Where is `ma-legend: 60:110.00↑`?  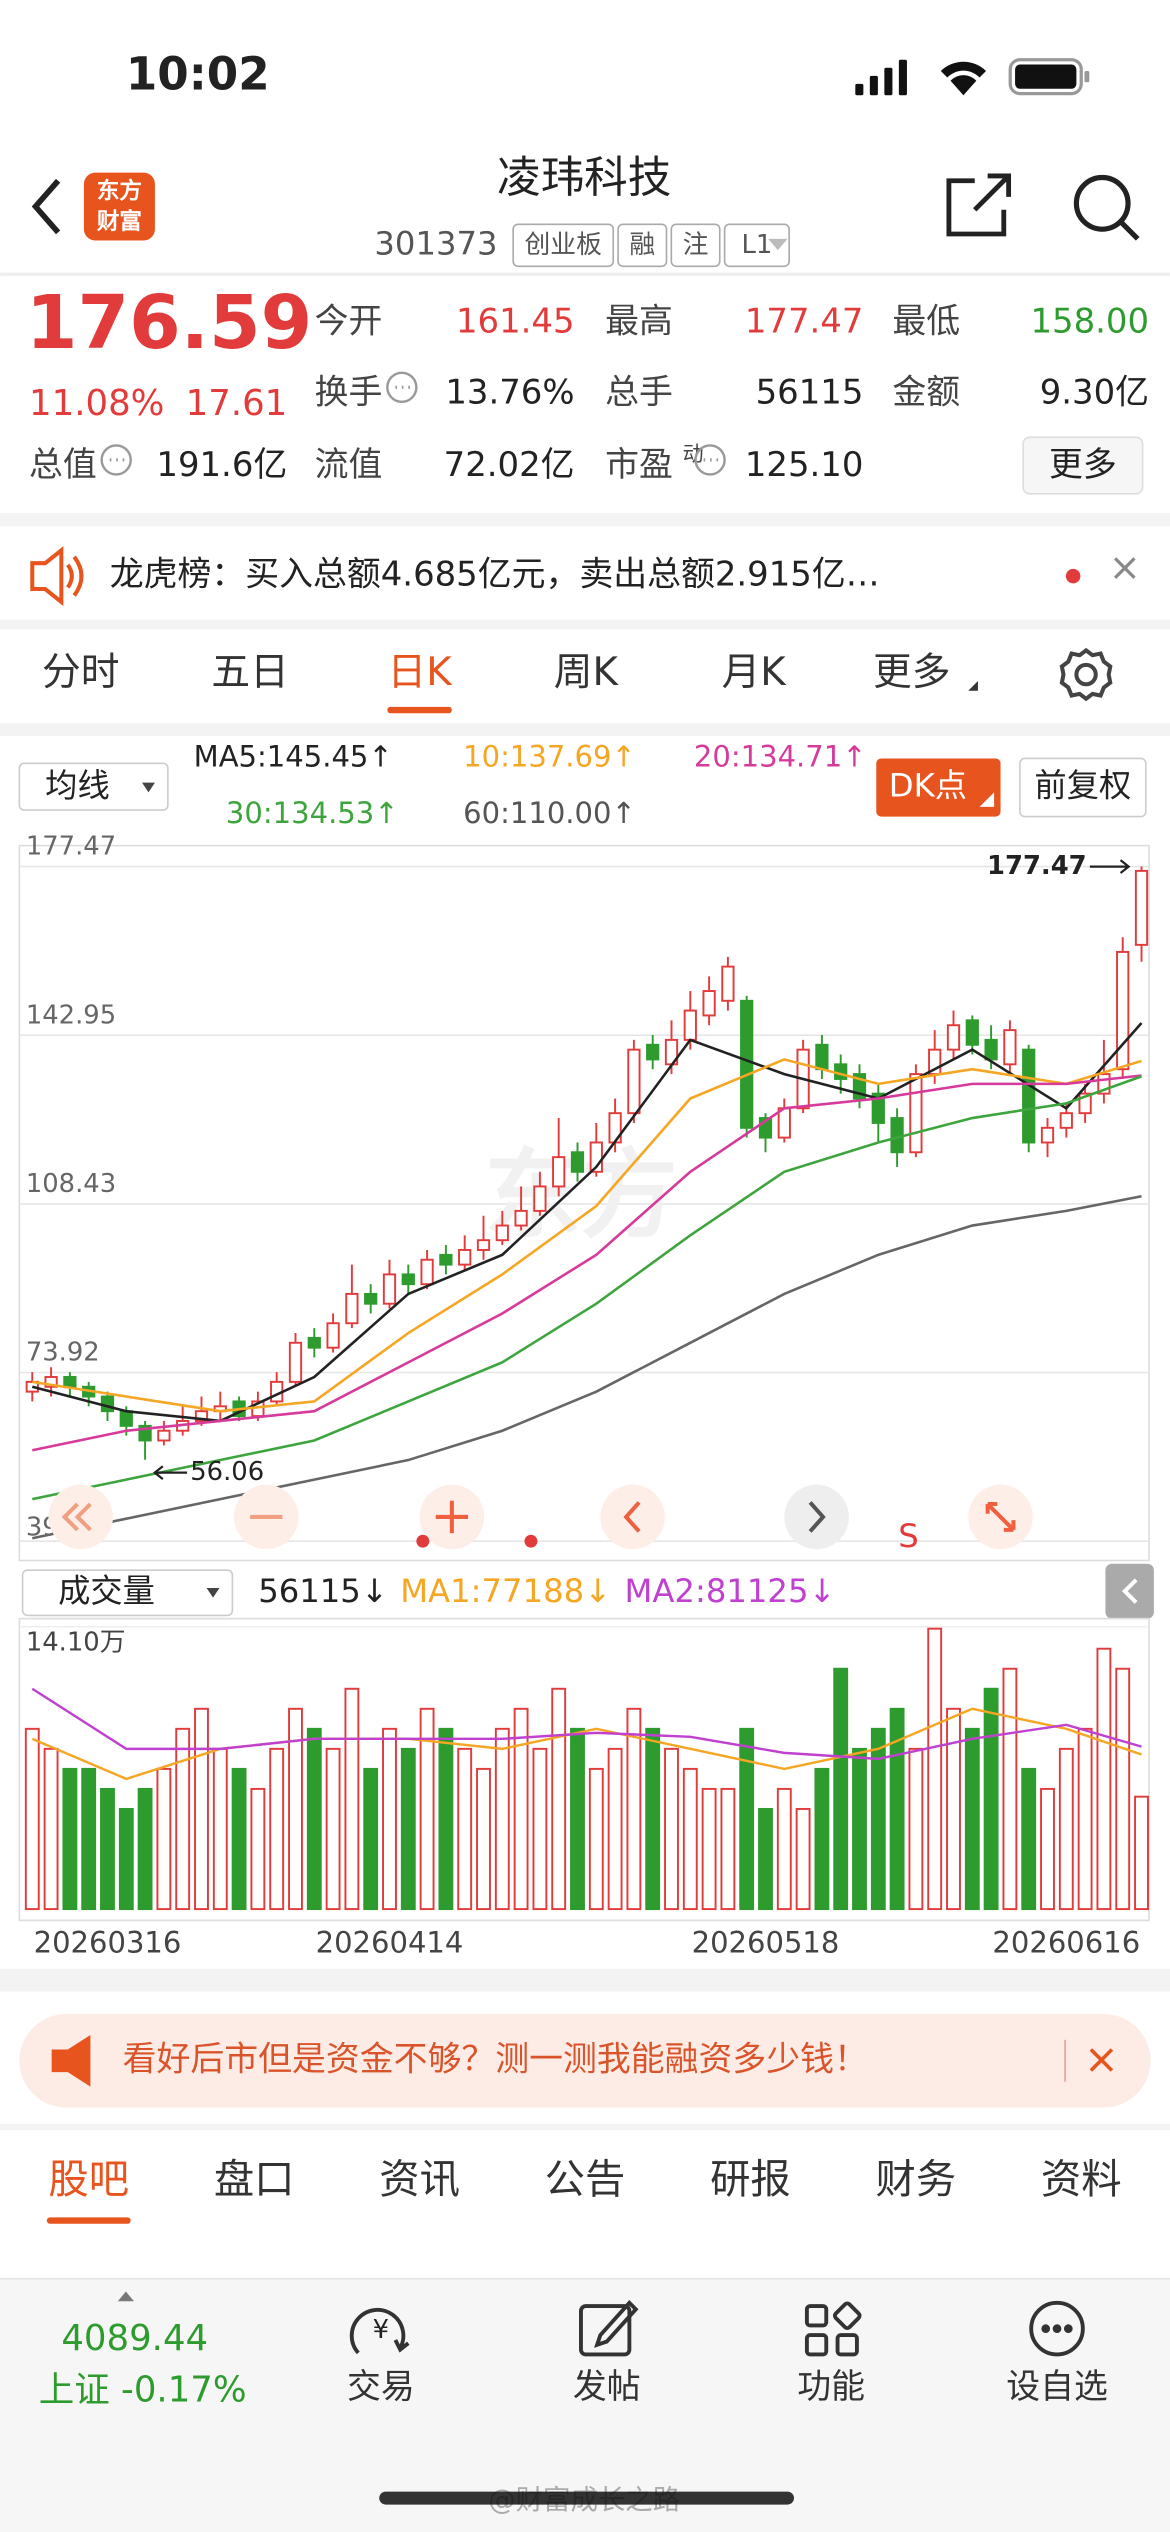
ma-legend: 60:110.00↑ is located at coordinates (549, 813).